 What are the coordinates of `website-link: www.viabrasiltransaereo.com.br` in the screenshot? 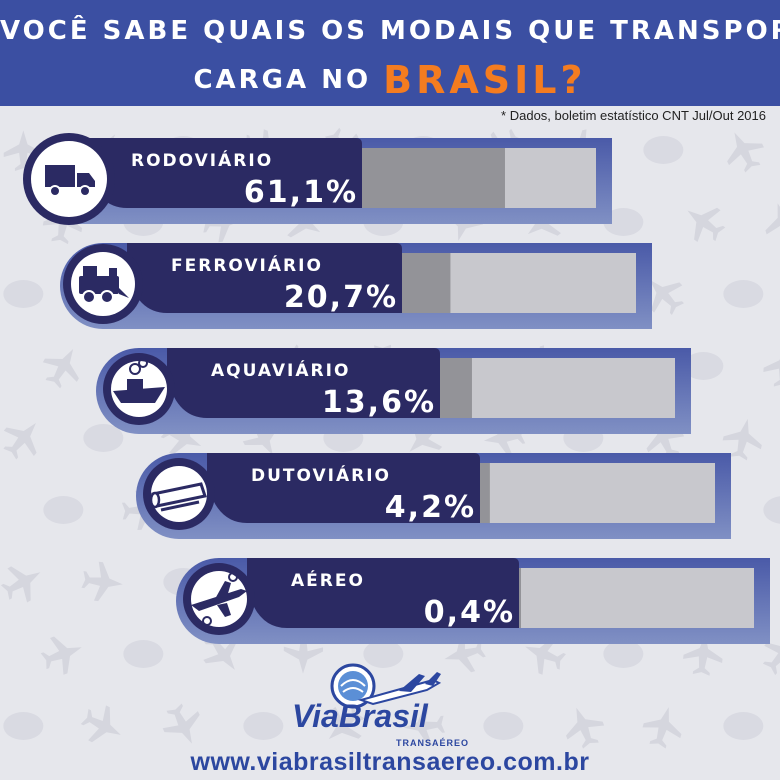 It's located at (390, 762).